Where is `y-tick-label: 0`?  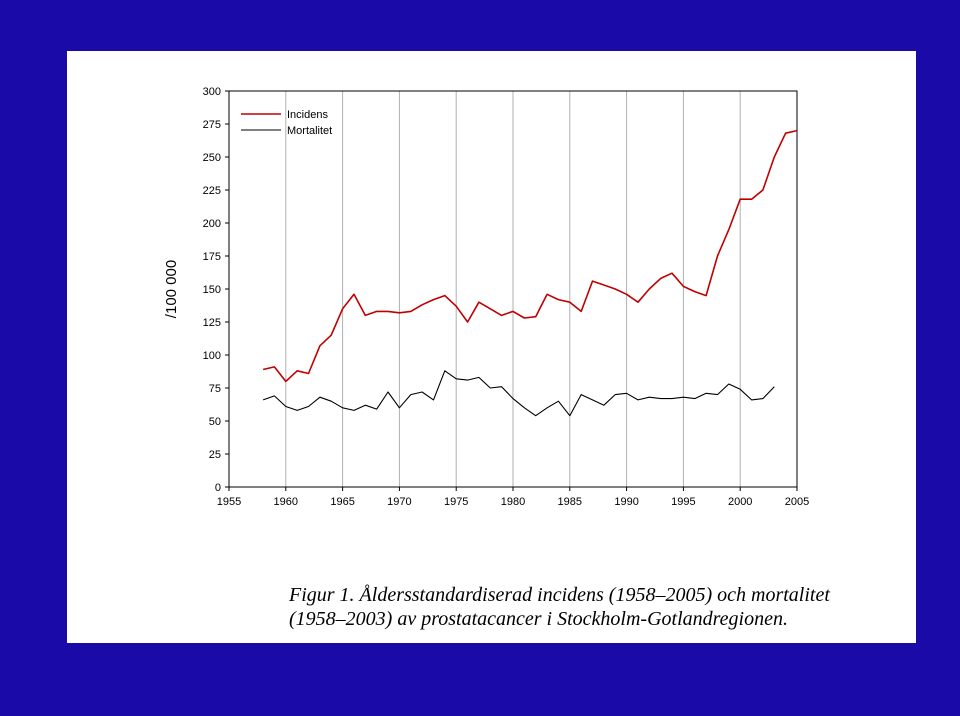
y-tick-label: 0 is located at coordinates (218, 488).